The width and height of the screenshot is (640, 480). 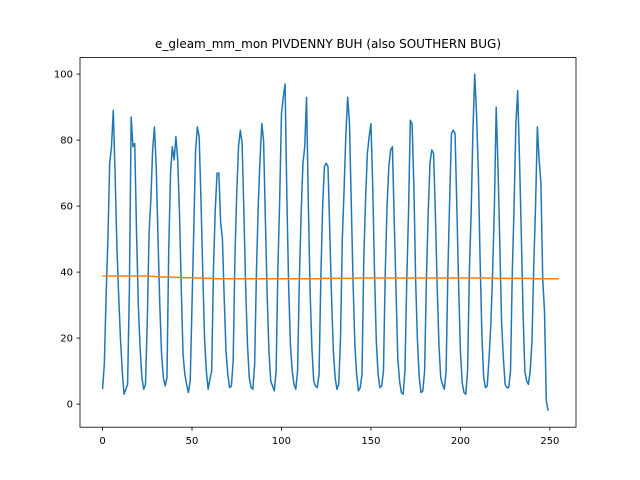 I want to click on y-tick-label: 100, so click(x=63, y=75).